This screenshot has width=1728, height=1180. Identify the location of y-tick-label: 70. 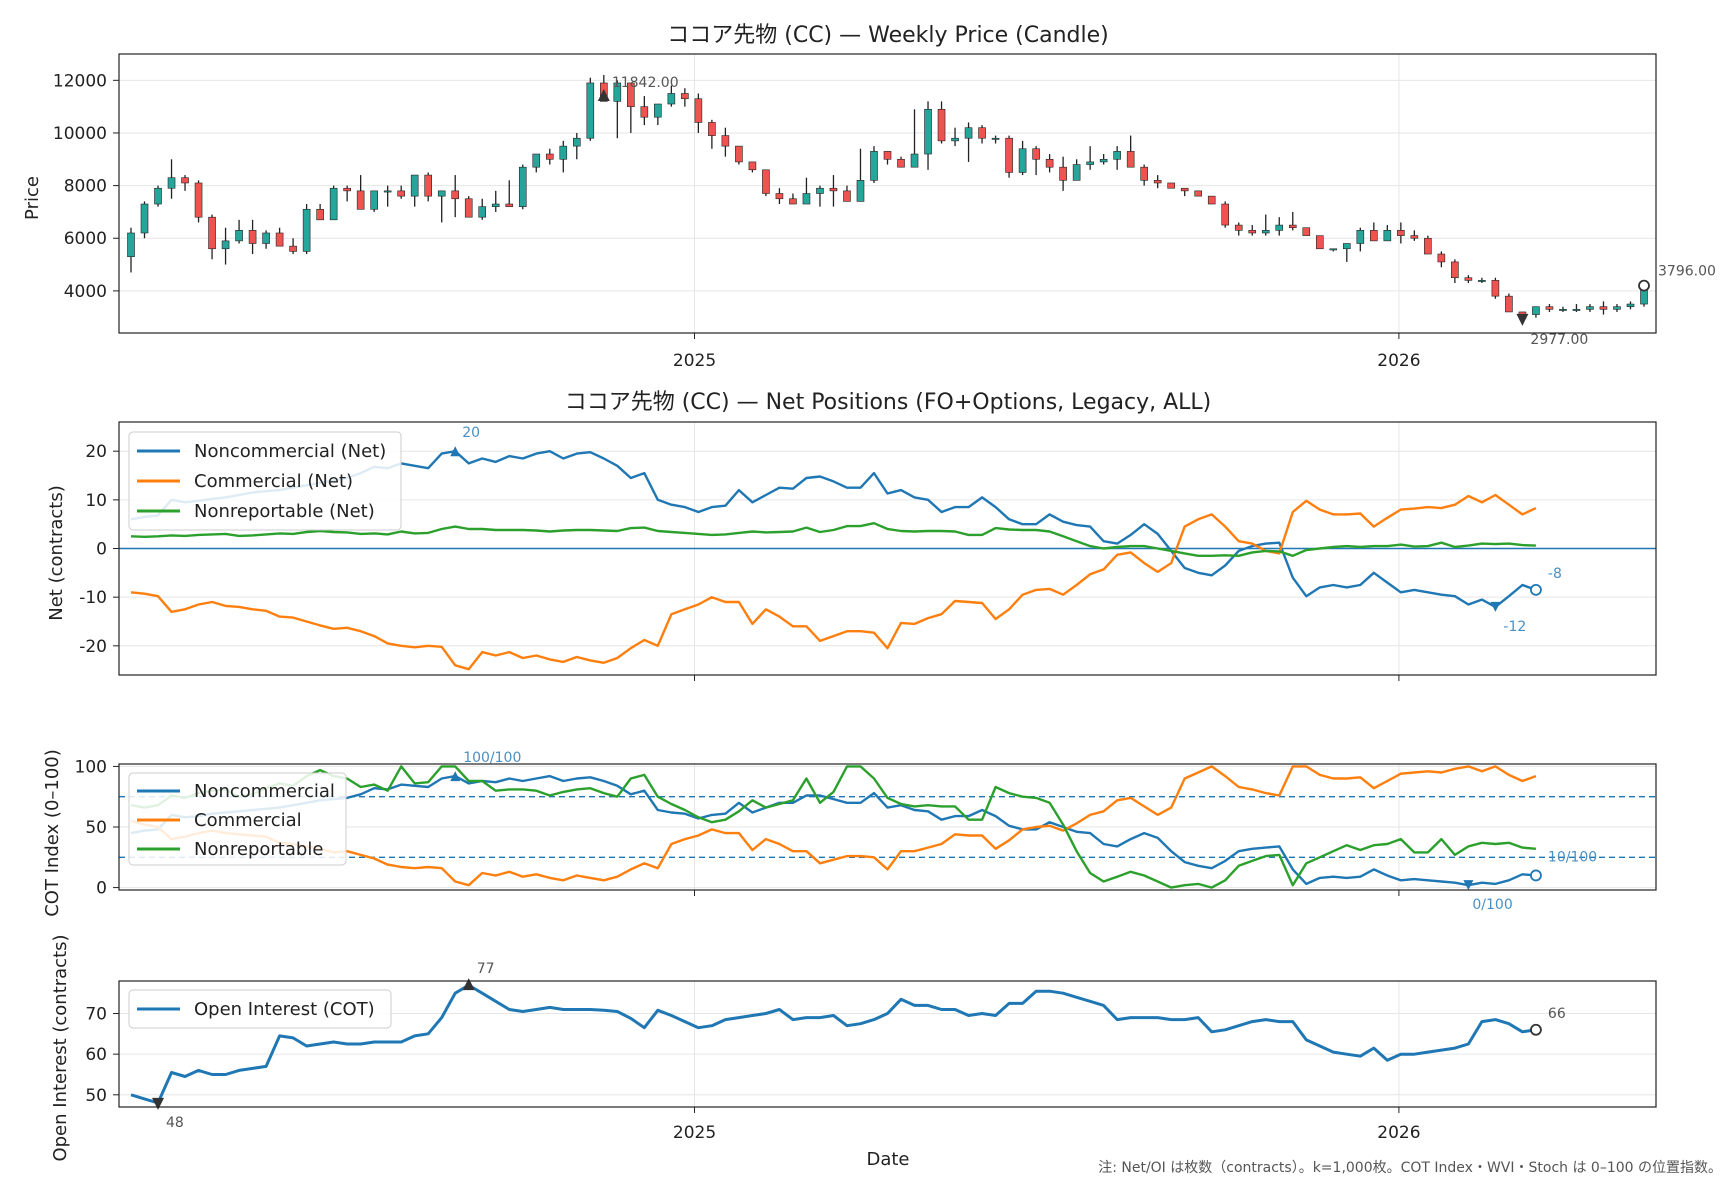
(96, 1015).